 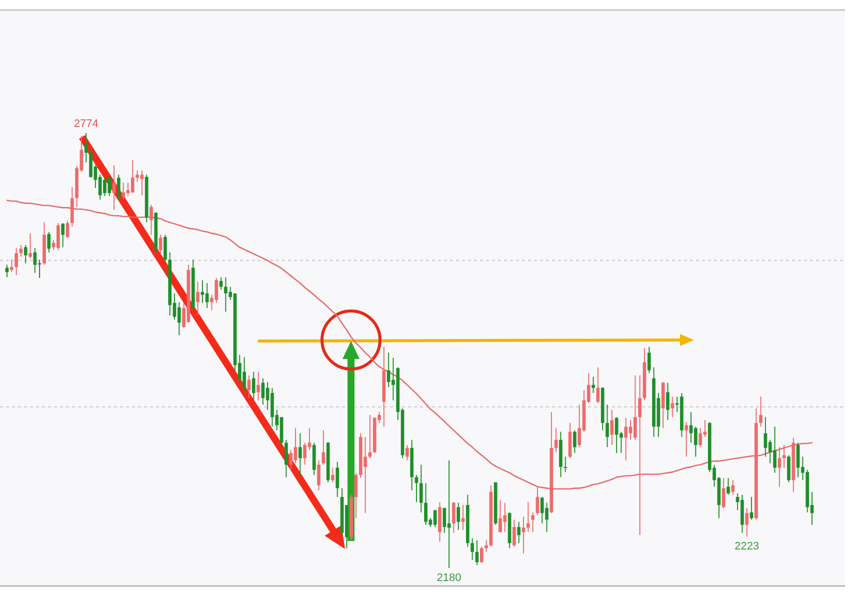 I want to click on annotation: 2774, so click(x=86, y=124).